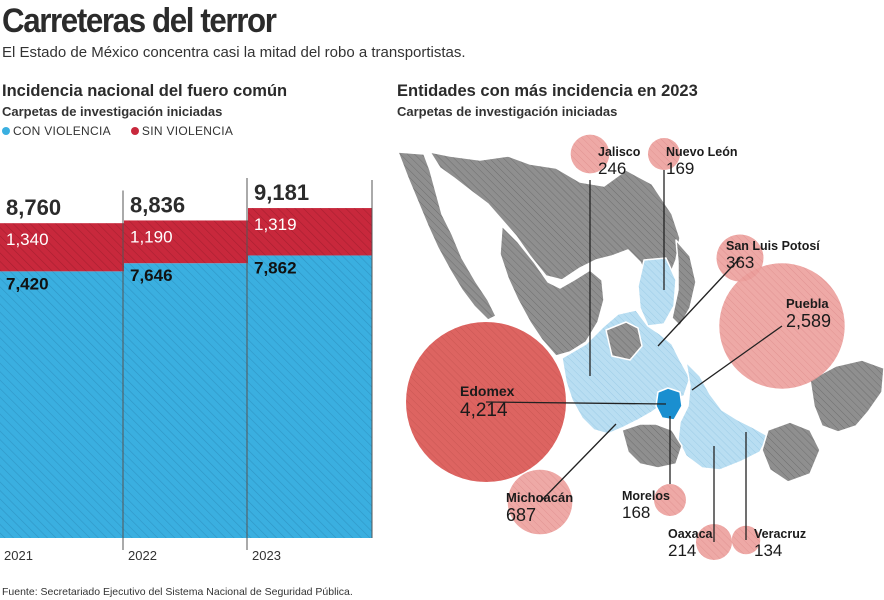  Describe the element at coordinates (768, 550) in the screenshot. I see `bubble-value-veracruz: 134` at that location.